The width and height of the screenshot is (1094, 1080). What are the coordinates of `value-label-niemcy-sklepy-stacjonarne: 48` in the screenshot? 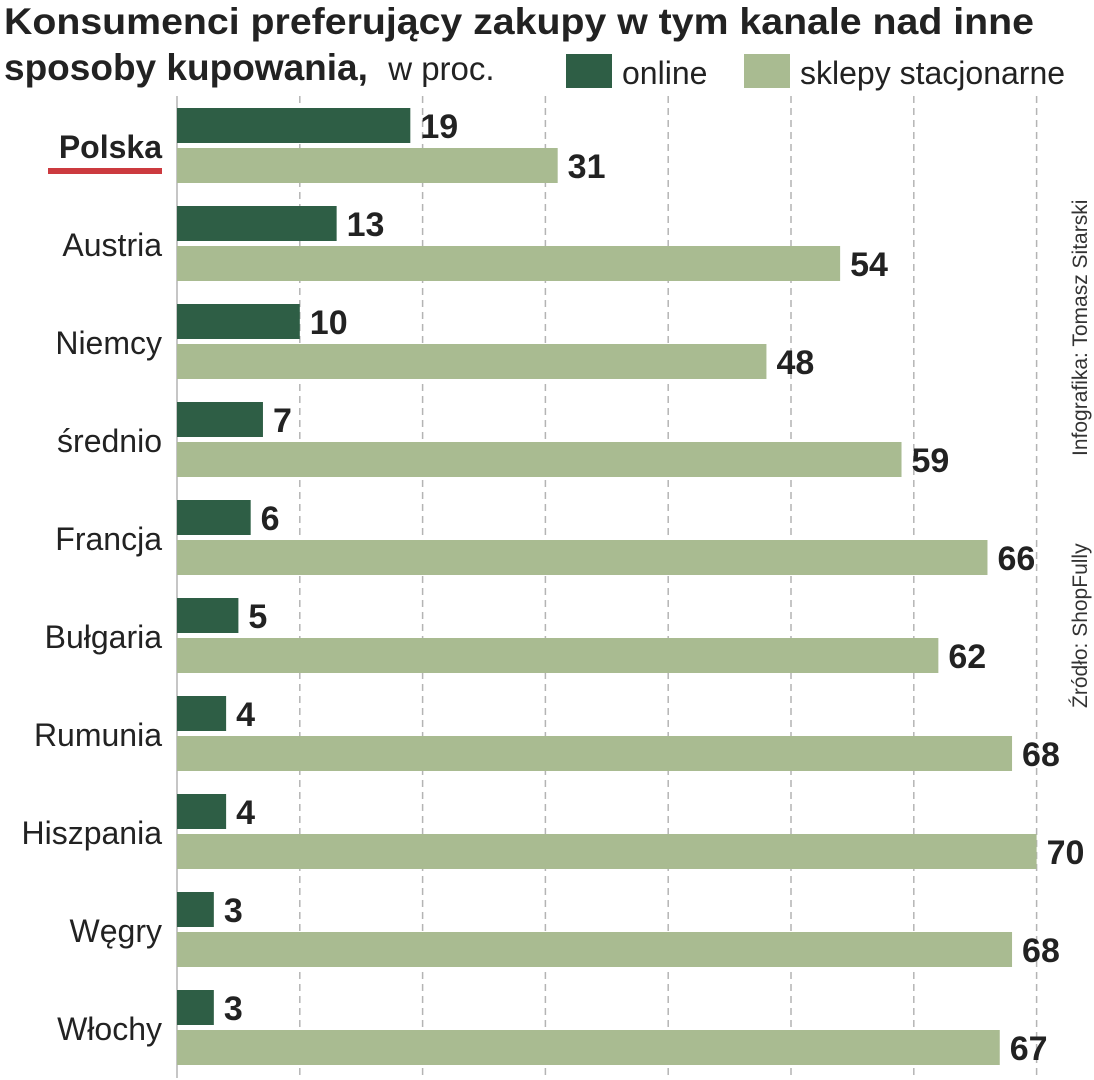 It's located at (795, 363).